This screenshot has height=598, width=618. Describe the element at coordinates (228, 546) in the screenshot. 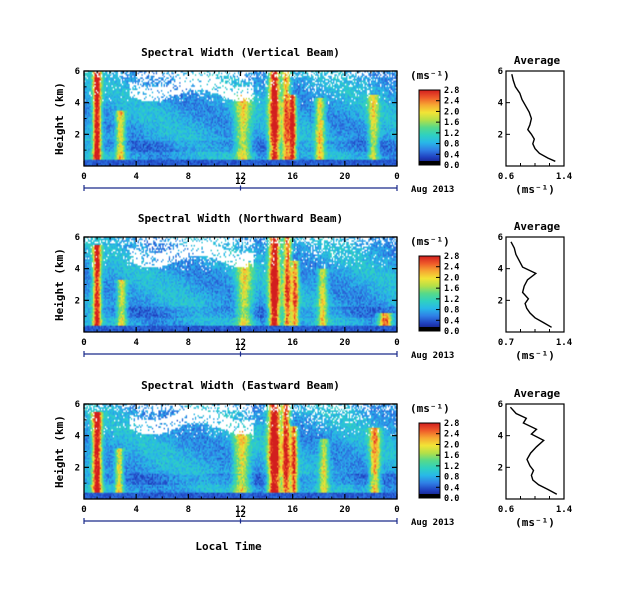

I see `x-axis-label: Local Time` at that location.